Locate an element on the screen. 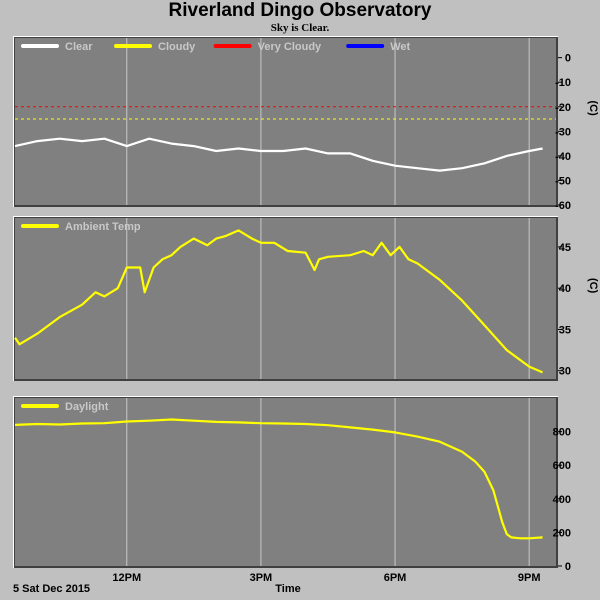 This screenshot has width=600, height=600. x-axis-label: Time is located at coordinates (288, 589).